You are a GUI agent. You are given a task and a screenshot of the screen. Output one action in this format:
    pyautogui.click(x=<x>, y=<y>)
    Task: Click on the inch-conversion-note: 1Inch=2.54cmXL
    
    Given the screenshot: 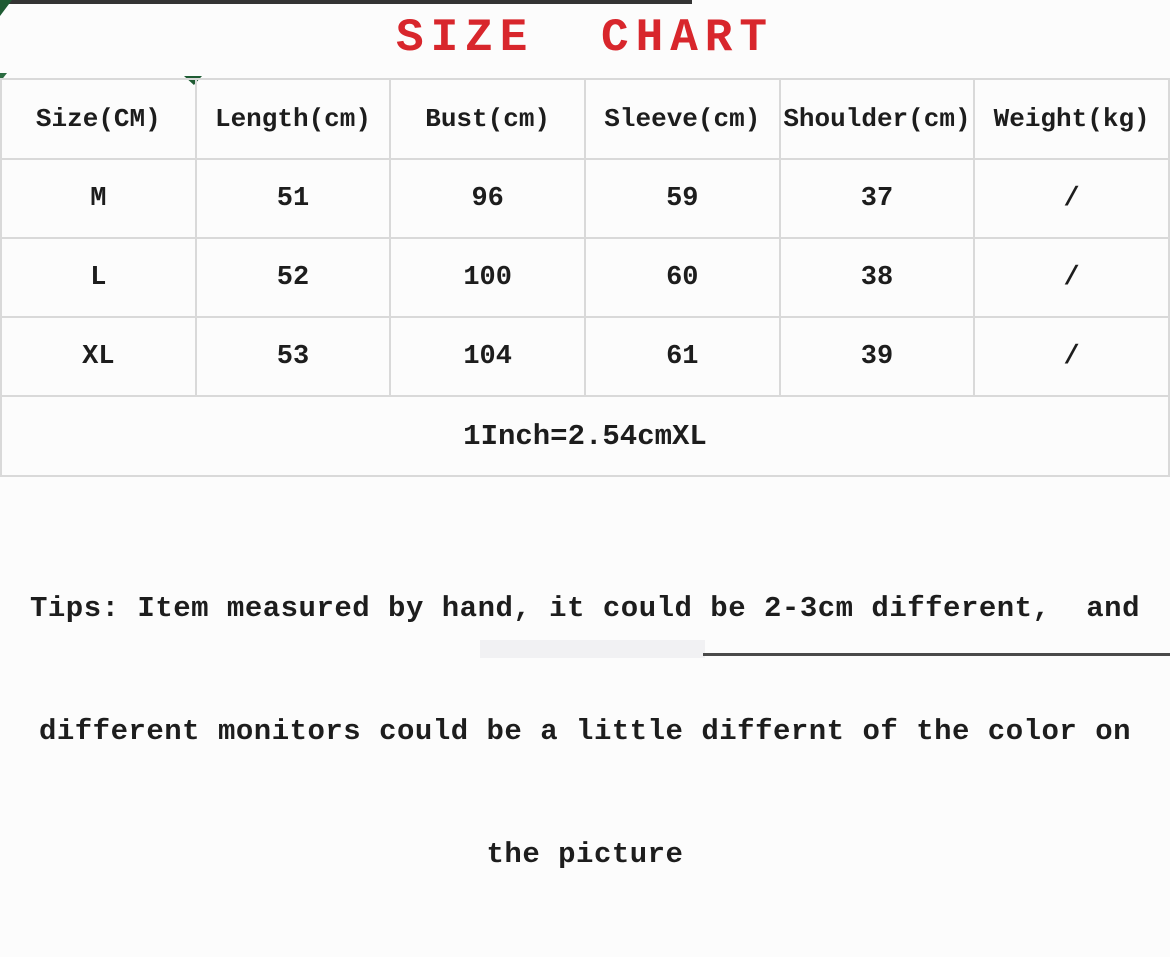 What is the action you would take?
    pyautogui.click(x=585, y=436)
    